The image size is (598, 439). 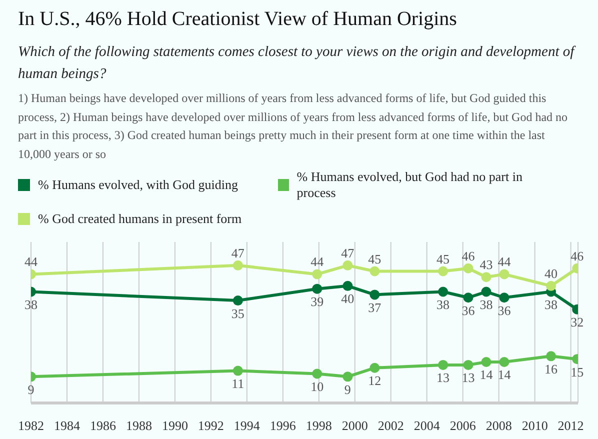 I want to click on x-tick-label: 1992, so click(x=211, y=426).